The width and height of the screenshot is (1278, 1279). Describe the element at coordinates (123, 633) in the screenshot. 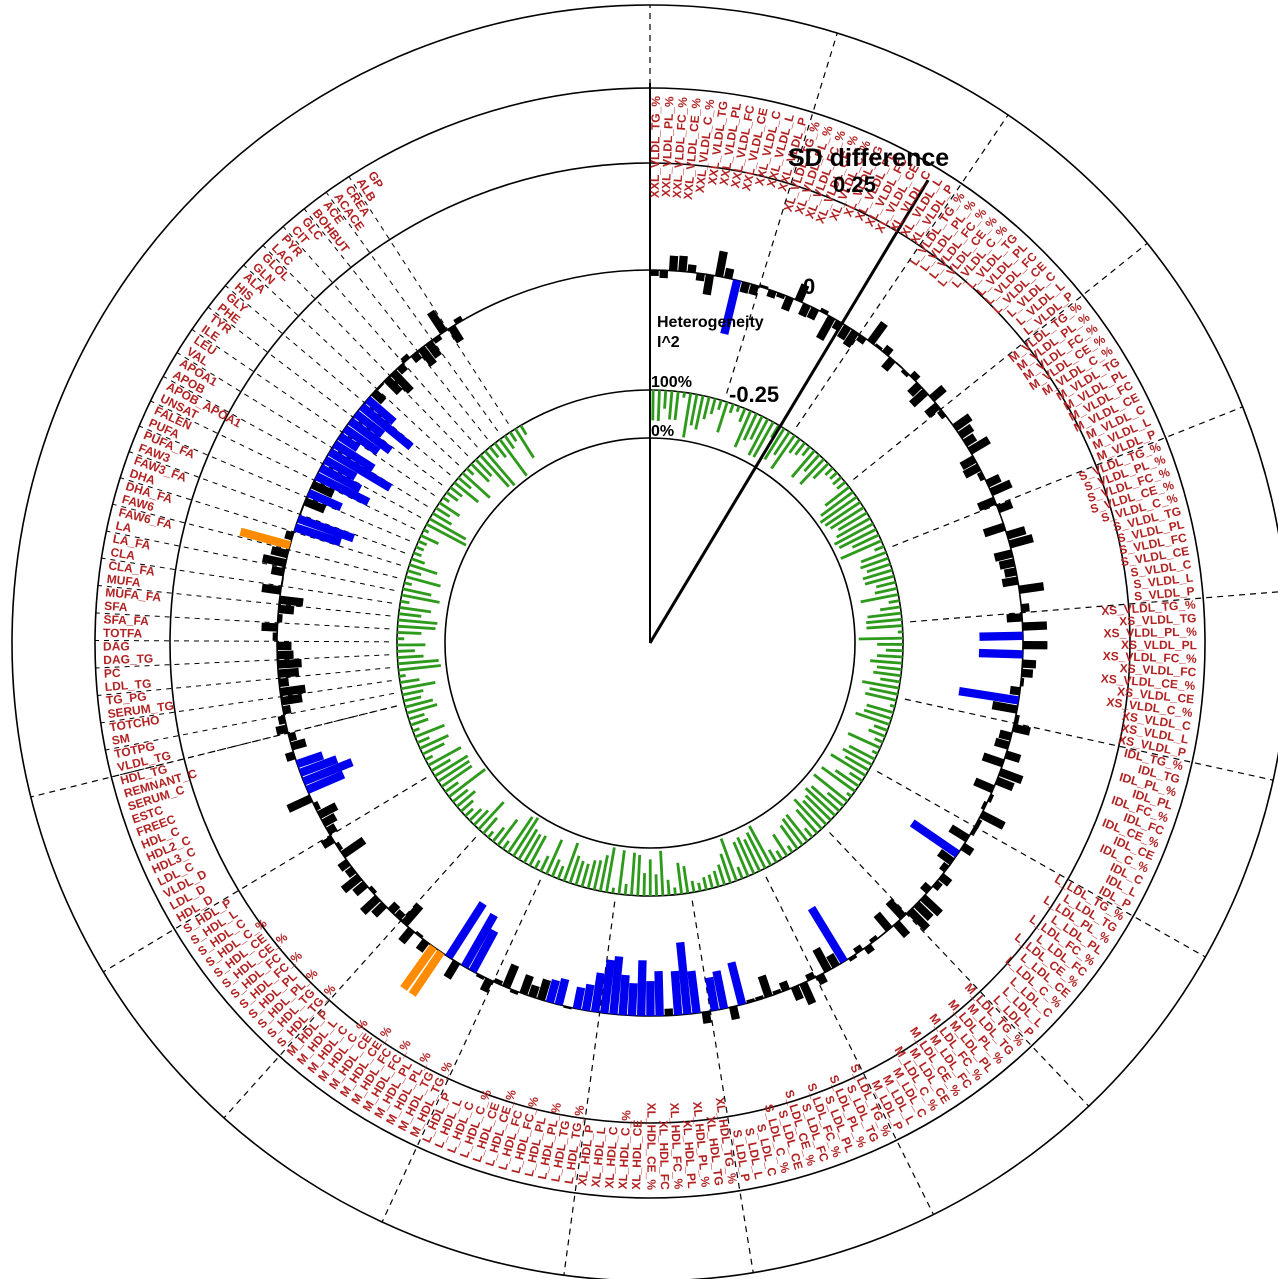

I see `metabolite-label: TOTFA` at that location.